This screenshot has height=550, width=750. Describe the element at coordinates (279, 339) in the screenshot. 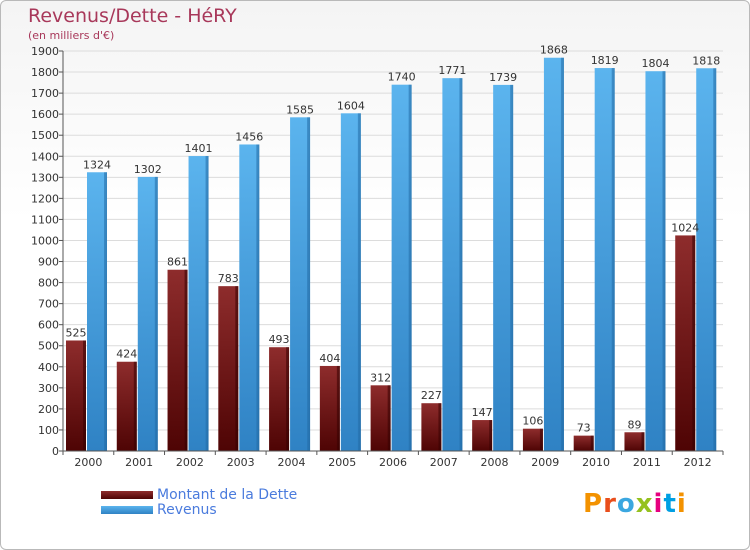

I see `value-label-debt-2004: 493` at that location.